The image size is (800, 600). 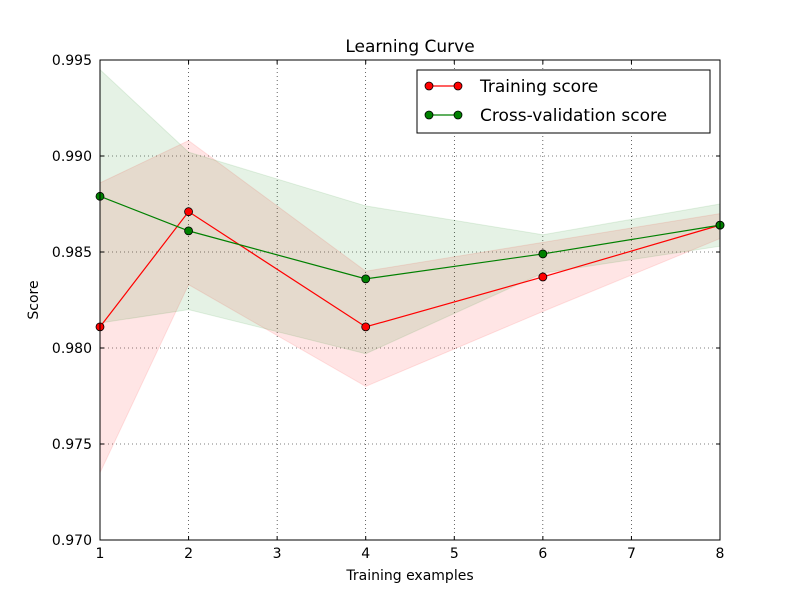 I want to click on legend: Training score Cross-validation score, so click(x=563, y=101).